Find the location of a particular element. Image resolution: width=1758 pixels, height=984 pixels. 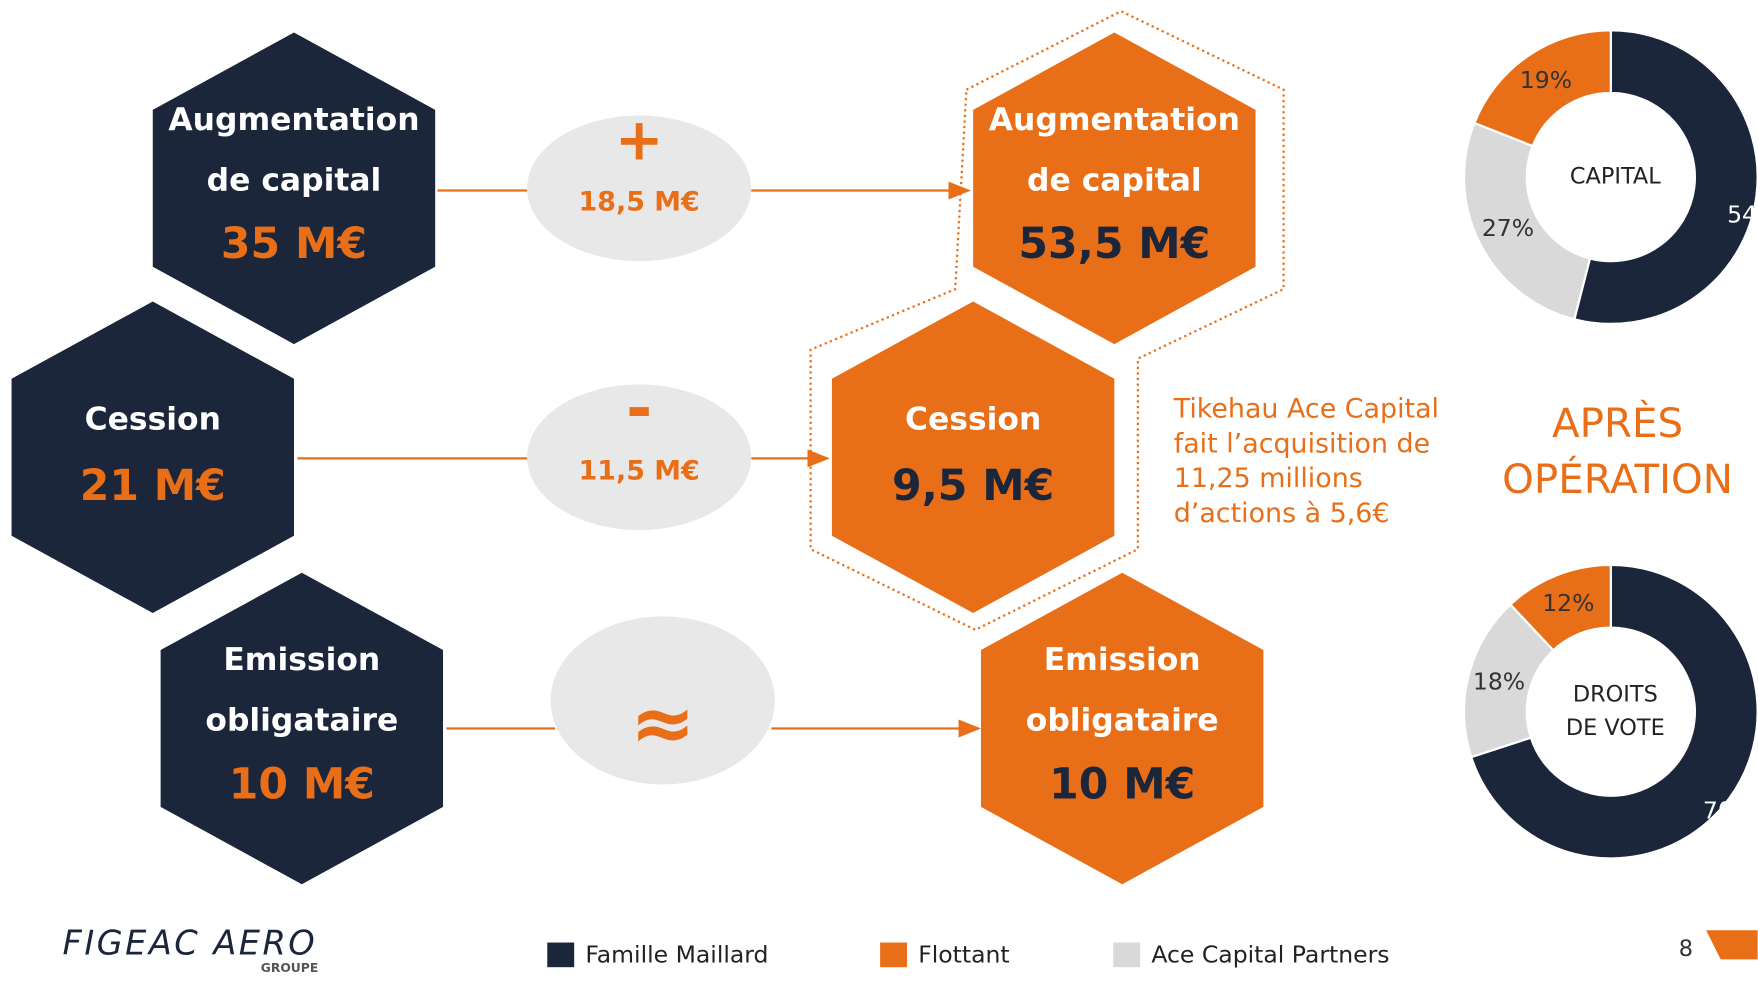

donut-title: CAPITAL is located at coordinates (1615, 177).